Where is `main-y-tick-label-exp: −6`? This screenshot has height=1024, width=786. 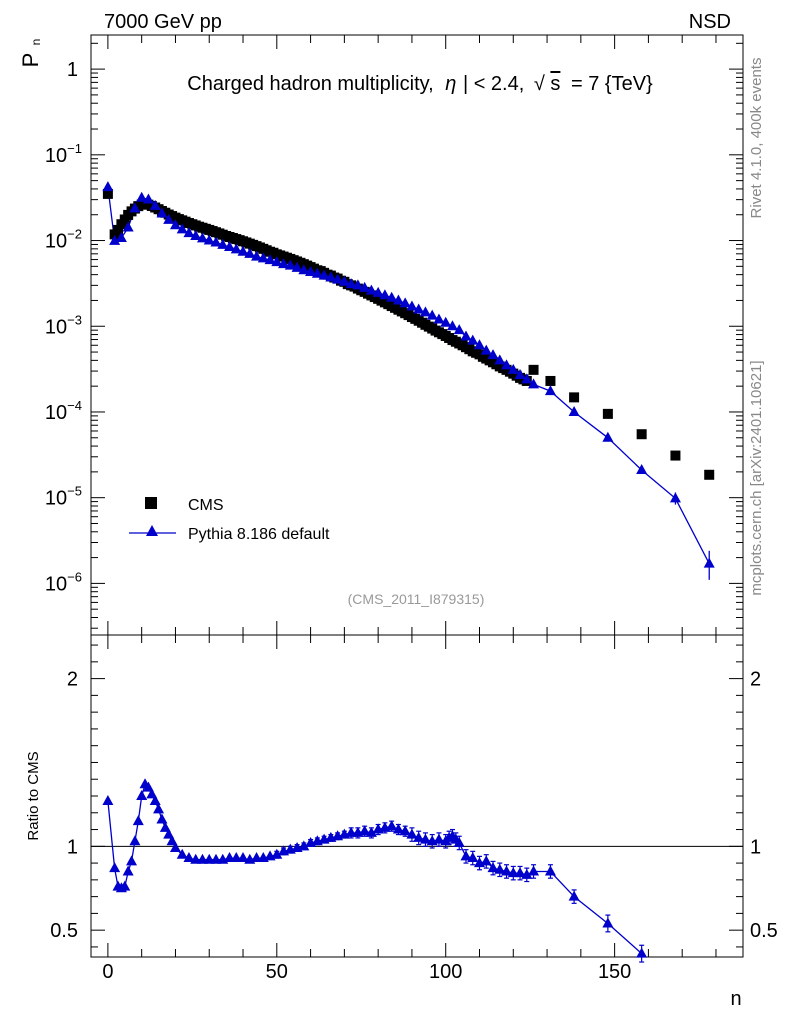
main-y-tick-label-exp: −6 is located at coordinates (74, 576).